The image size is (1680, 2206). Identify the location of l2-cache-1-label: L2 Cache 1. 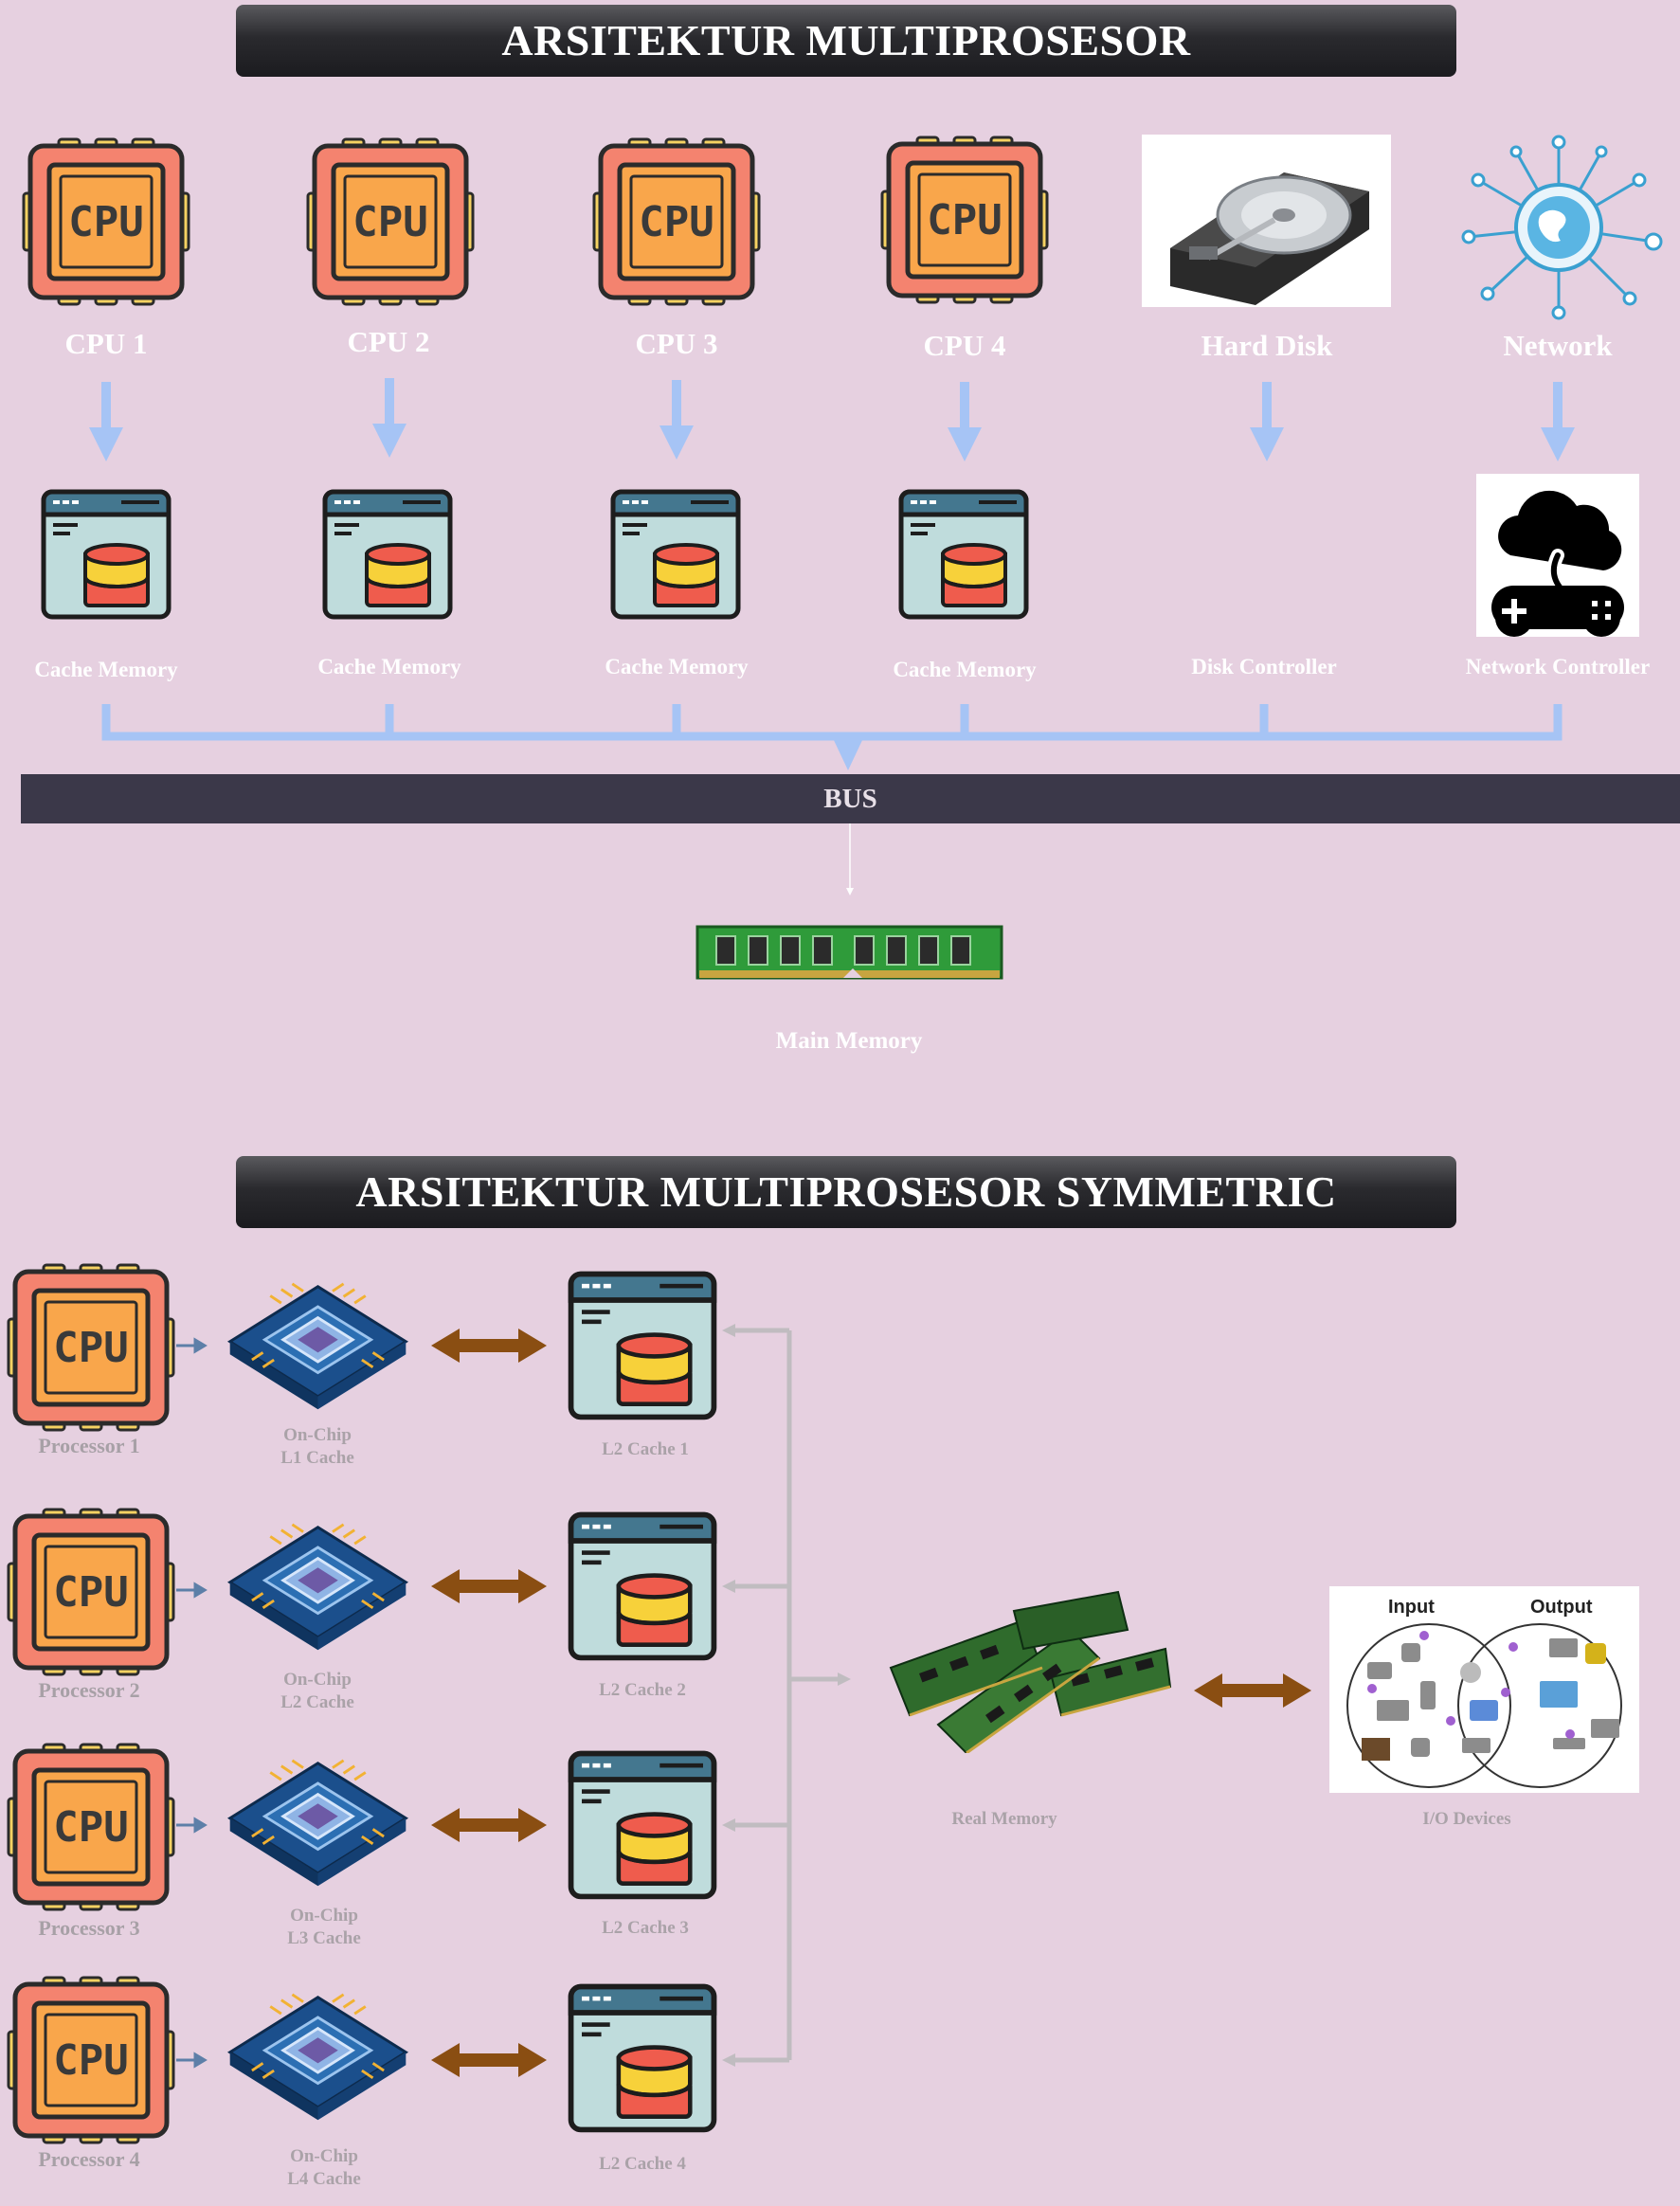
(645, 1449).